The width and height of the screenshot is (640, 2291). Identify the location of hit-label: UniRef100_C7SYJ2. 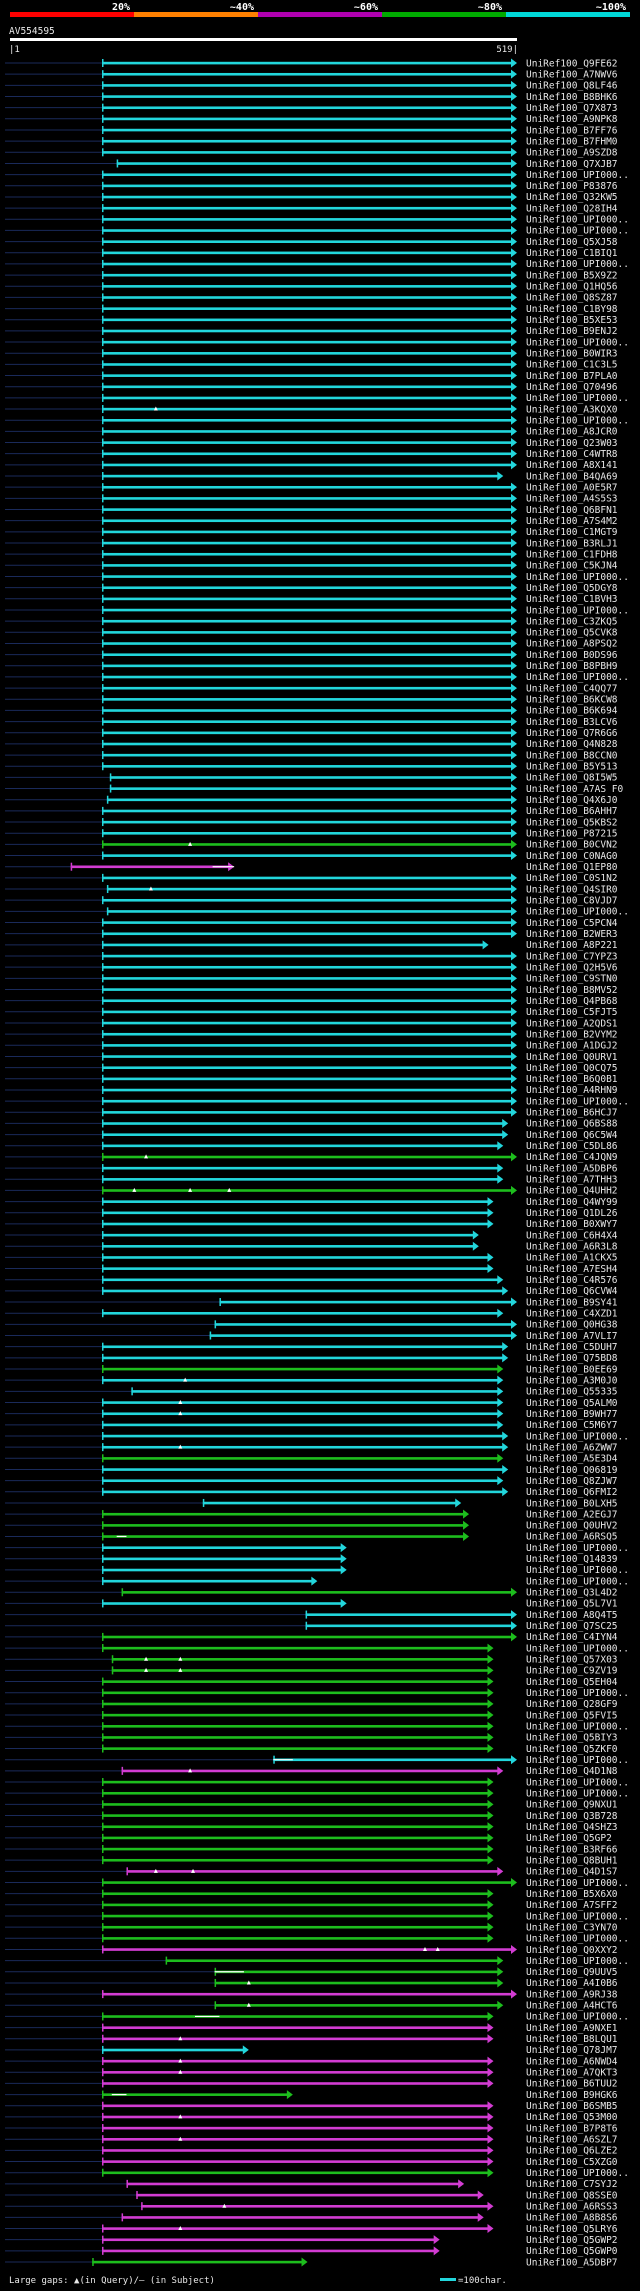
(572, 2184).